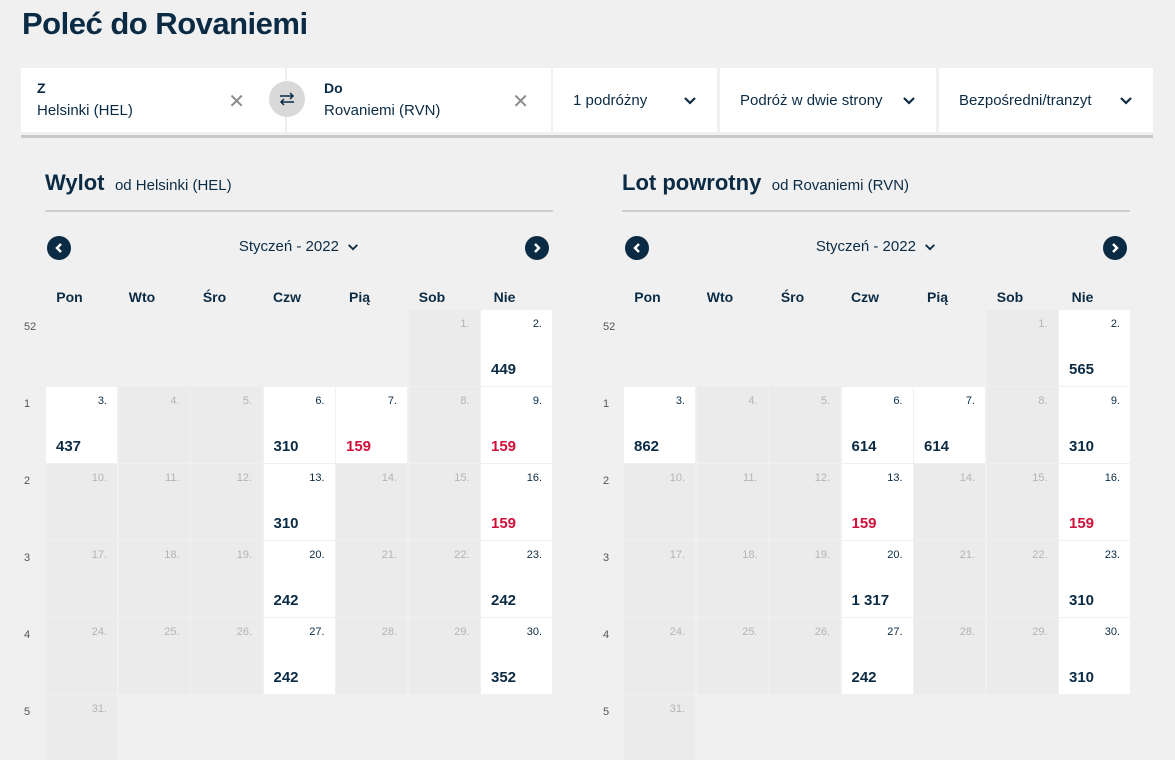  What do you see at coordinates (516, 425) in the screenshot?
I see `calendar-day: 9. 159` at bounding box center [516, 425].